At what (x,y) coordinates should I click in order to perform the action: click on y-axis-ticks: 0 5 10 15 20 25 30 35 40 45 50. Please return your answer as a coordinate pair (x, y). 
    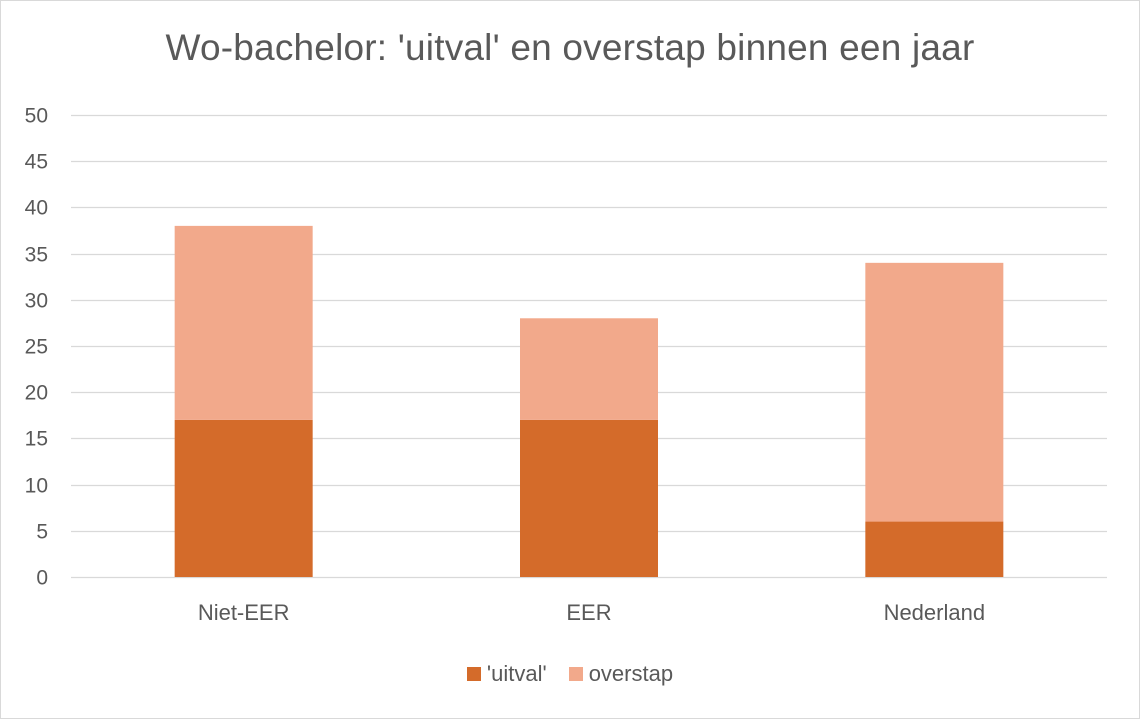
    Looking at the image, I should click on (36, 347).